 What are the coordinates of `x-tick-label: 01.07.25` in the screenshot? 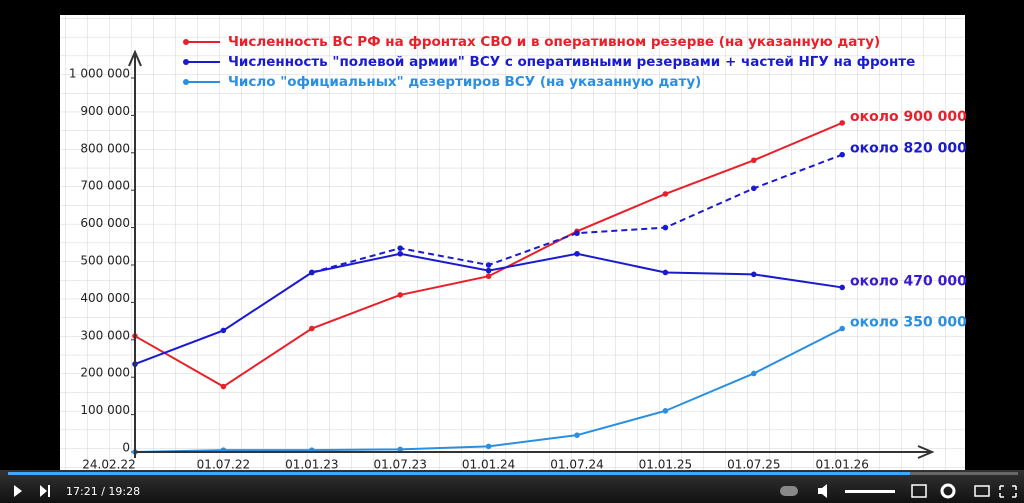 It's located at (753, 465).